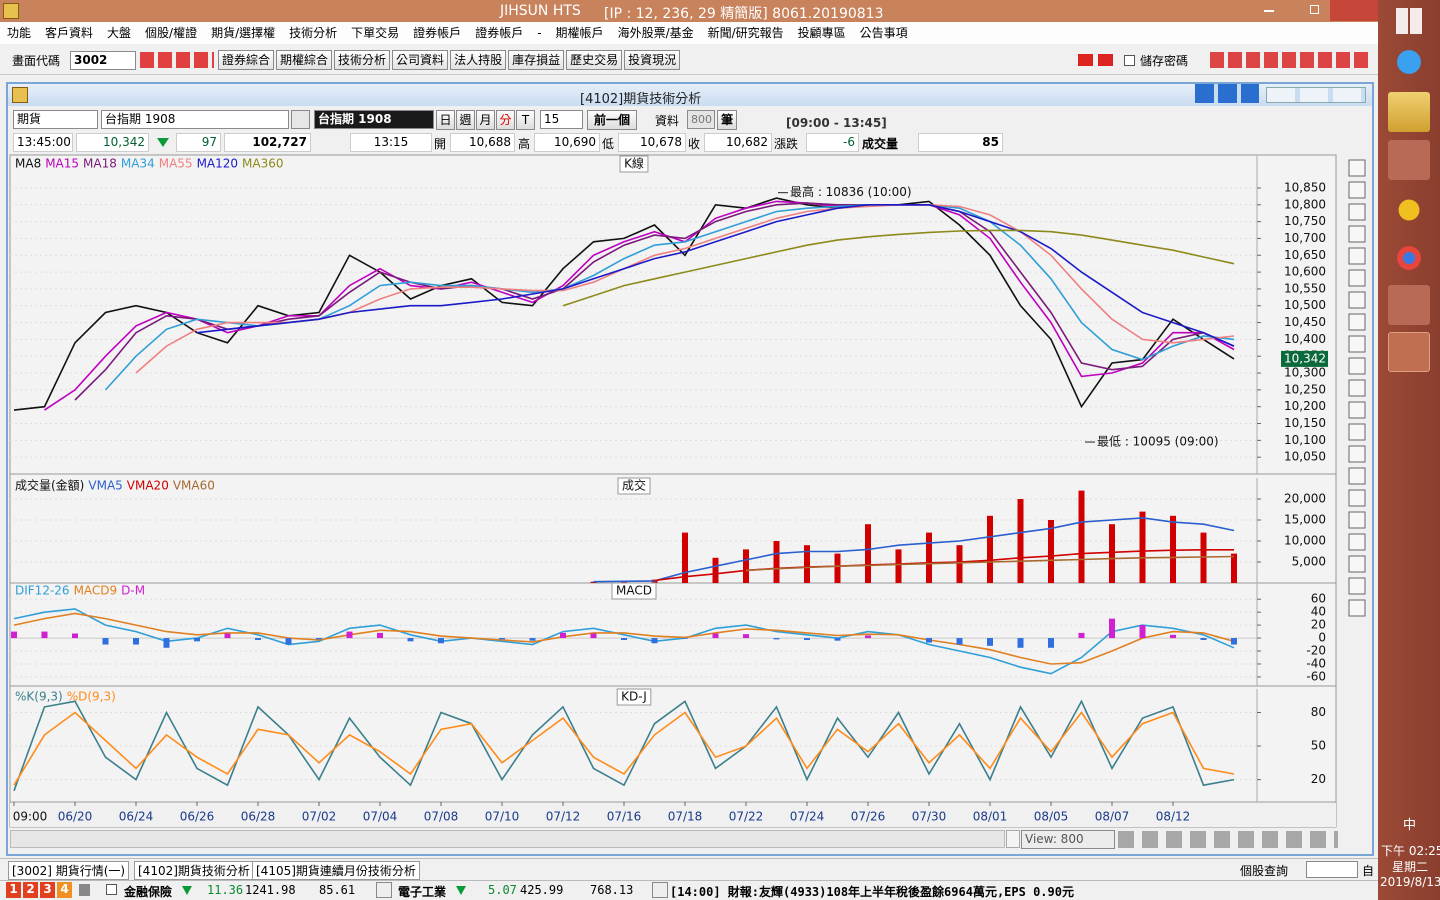 The height and width of the screenshot is (900, 1440). Describe the element at coordinates (84, 890) in the screenshot. I see `lock-icon` at that location.